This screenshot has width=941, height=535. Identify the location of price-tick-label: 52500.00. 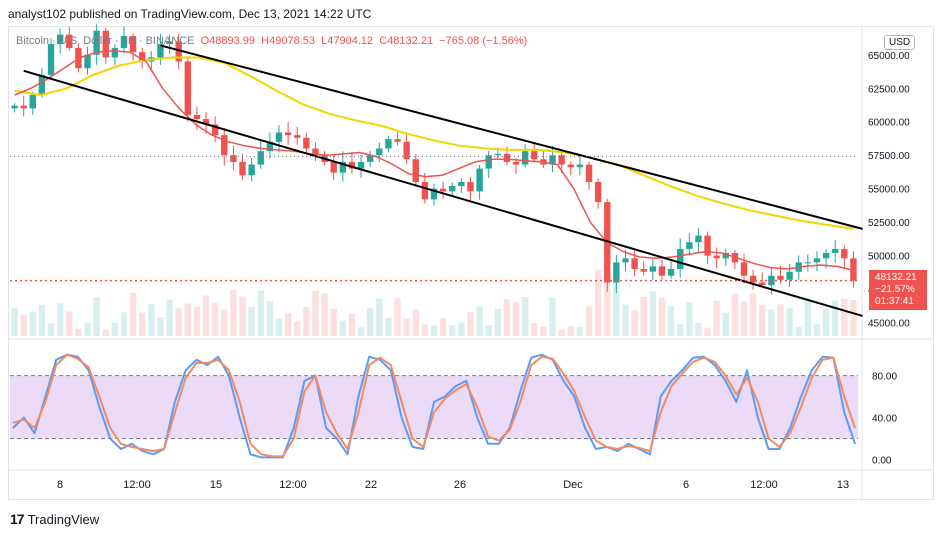
(889, 223).